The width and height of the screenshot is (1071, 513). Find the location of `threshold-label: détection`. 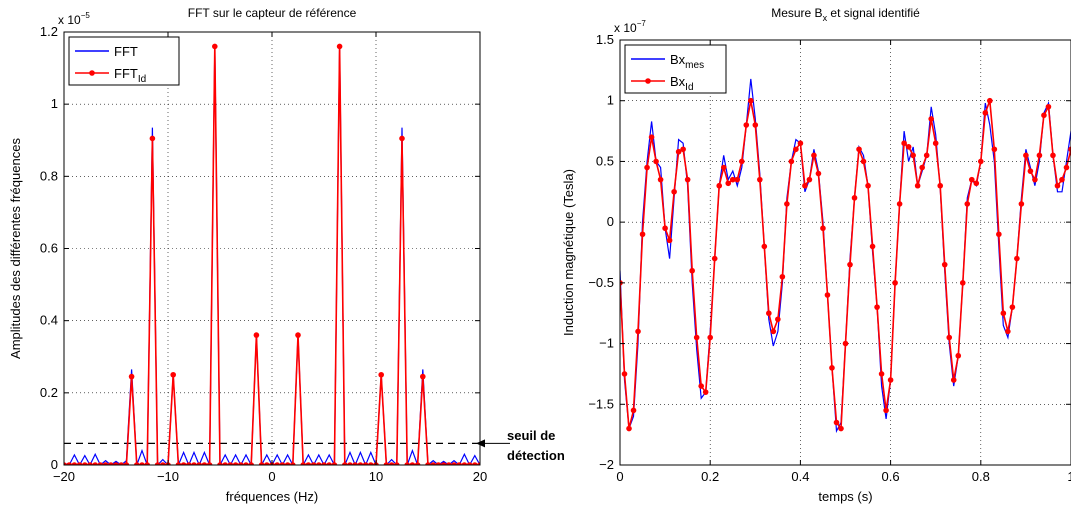

threshold-label: détection is located at coordinates (536, 455).